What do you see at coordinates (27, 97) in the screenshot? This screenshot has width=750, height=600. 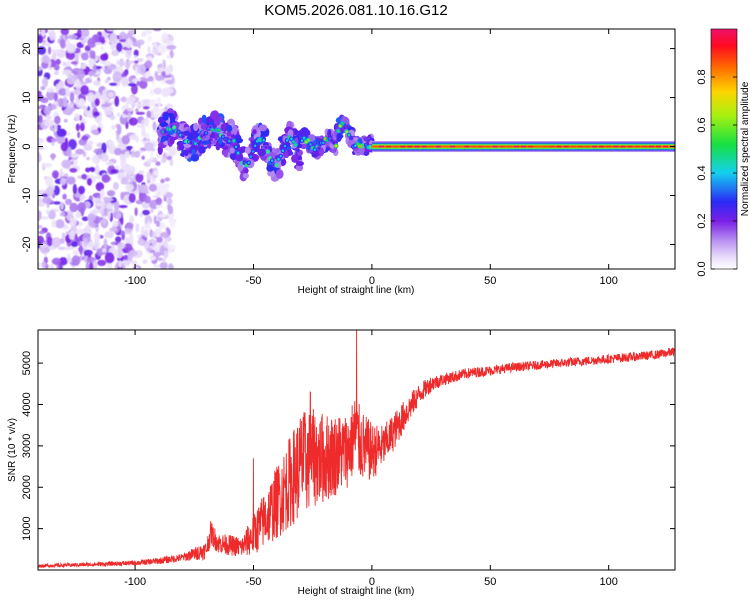 I see `spectrogram-y-tick-label: 10` at bounding box center [27, 97].